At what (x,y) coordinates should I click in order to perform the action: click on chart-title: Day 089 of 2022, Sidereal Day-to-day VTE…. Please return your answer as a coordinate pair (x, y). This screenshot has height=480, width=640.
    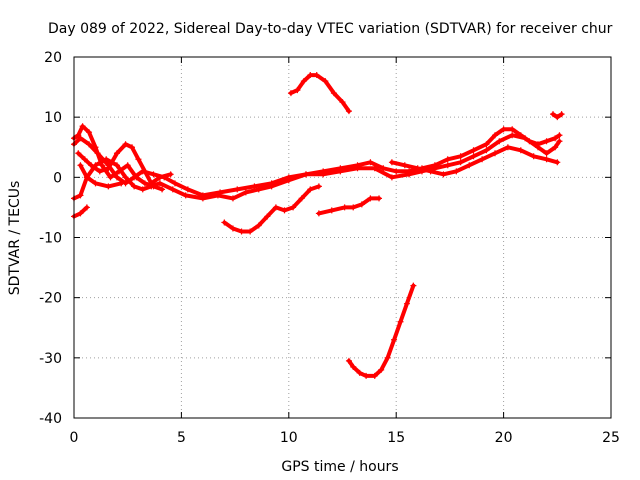
    Looking at the image, I should click on (330, 29).